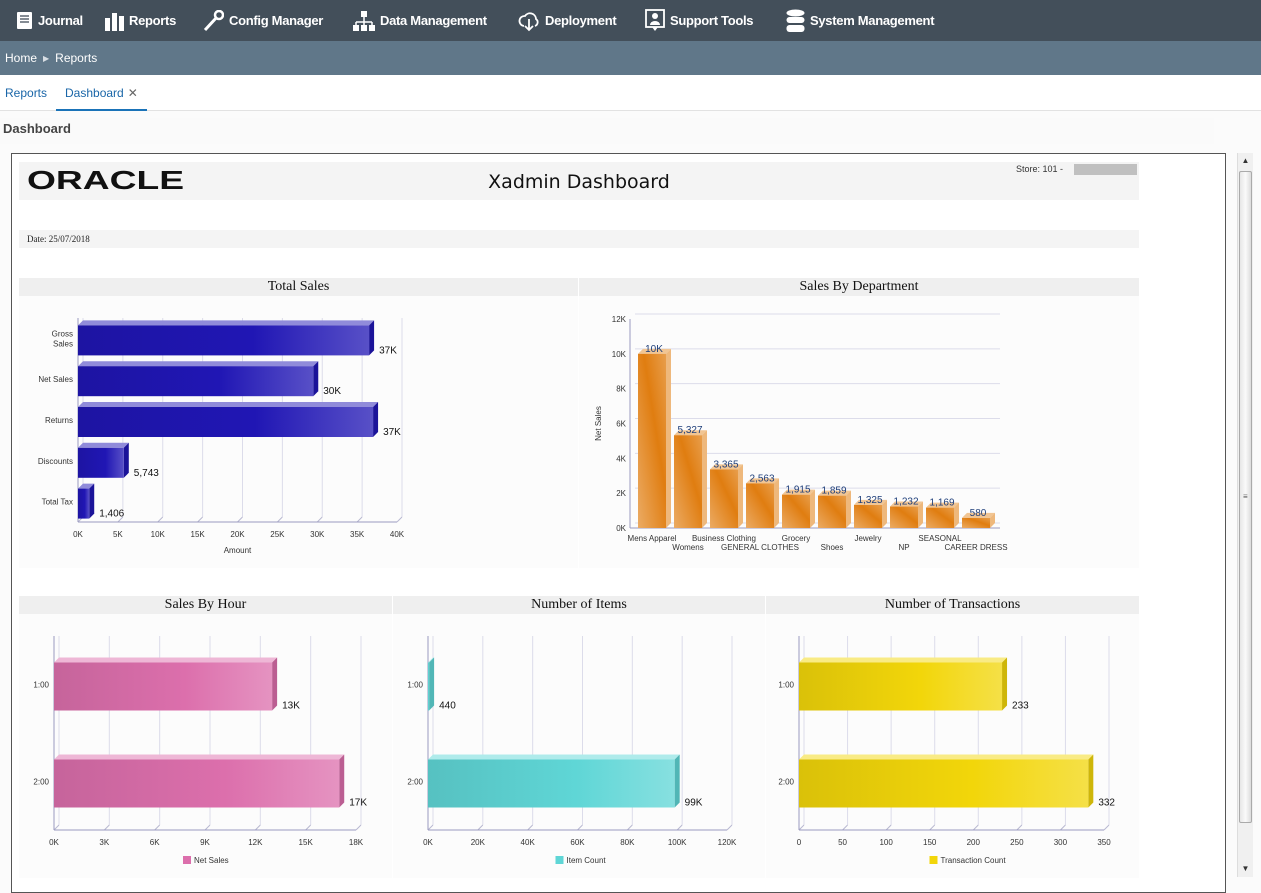 The width and height of the screenshot is (1261, 893). What do you see at coordinates (621, 528) in the screenshot?
I see `y-tick-label: 0K` at bounding box center [621, 528].